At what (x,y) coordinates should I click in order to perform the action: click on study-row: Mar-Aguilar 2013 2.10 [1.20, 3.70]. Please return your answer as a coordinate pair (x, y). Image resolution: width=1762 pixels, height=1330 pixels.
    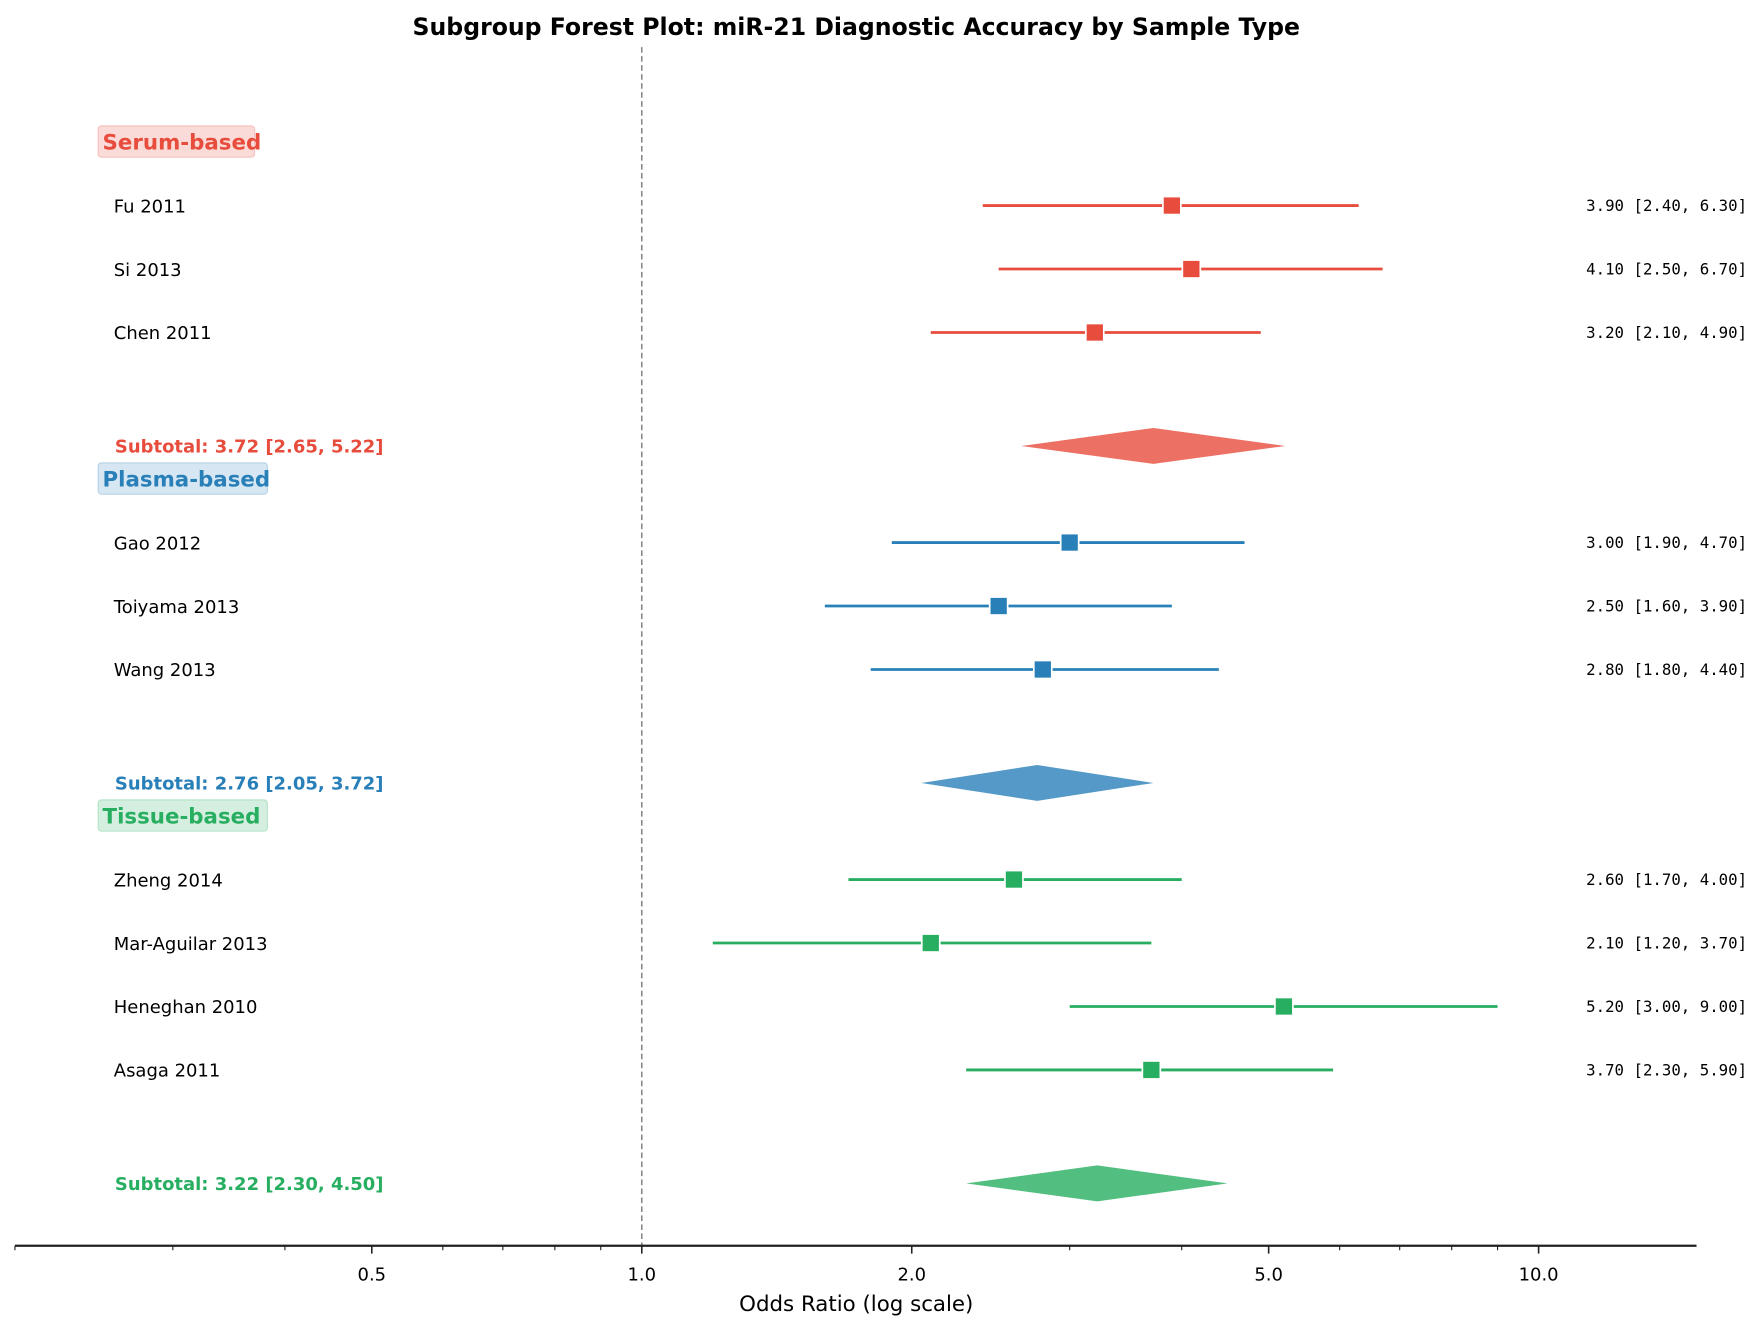
    Looking at the image, I should click on (930, 944).